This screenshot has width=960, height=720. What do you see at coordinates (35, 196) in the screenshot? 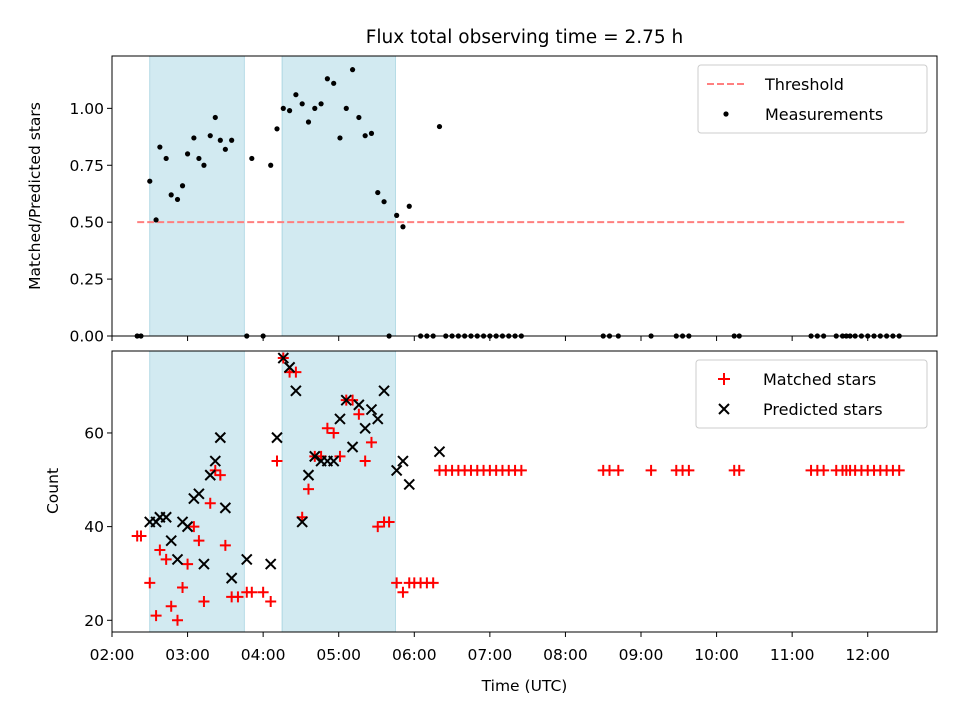
I see `top-y-axis-label: Matched/Predicted stars` at bounding box center [35, 196].